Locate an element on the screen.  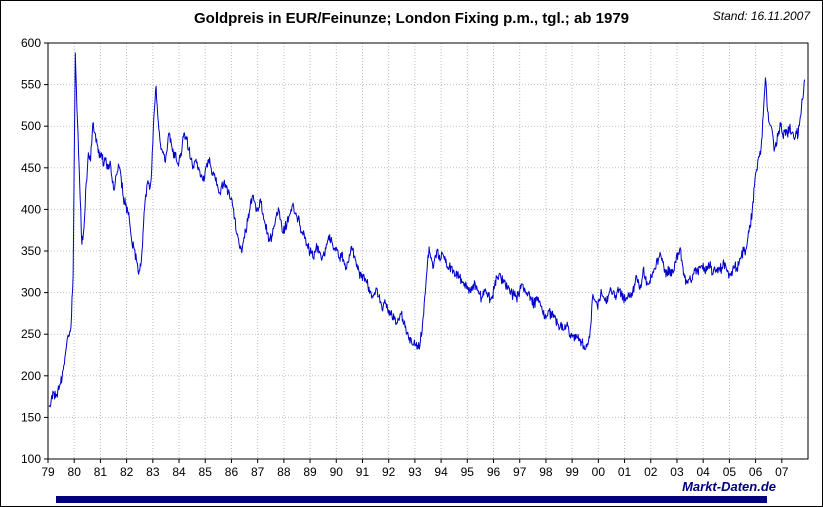
svg-text: 92 is located at coordinates (389, 472).